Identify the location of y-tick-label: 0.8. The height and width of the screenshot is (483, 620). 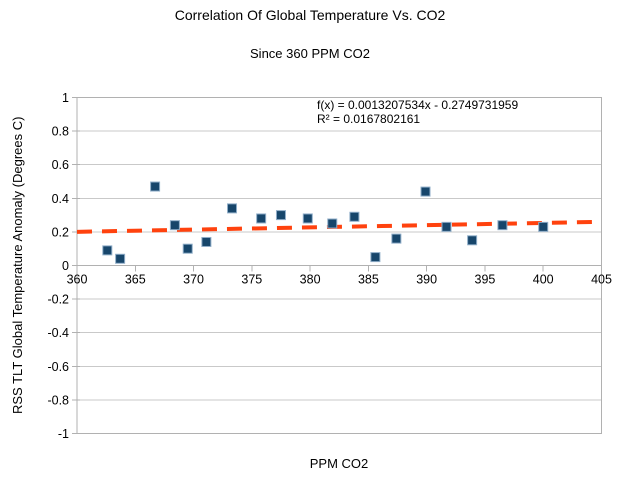
(60, 132).